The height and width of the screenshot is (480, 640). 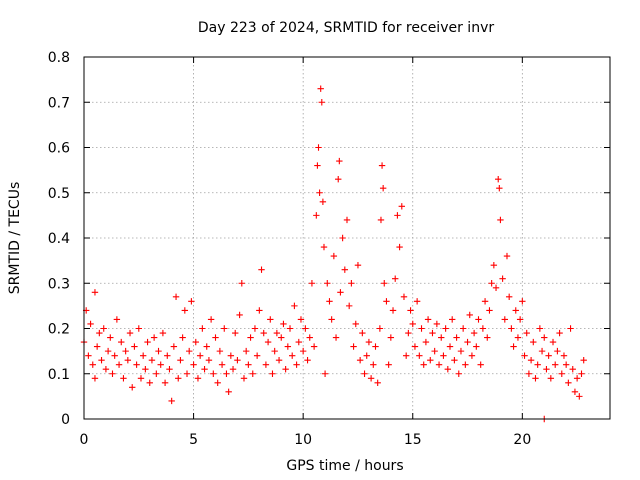 What do you see at coordinates (59, 375) in the screenshot?
I see `y-tick-label: 0.1` at bounding box center [59, 375].